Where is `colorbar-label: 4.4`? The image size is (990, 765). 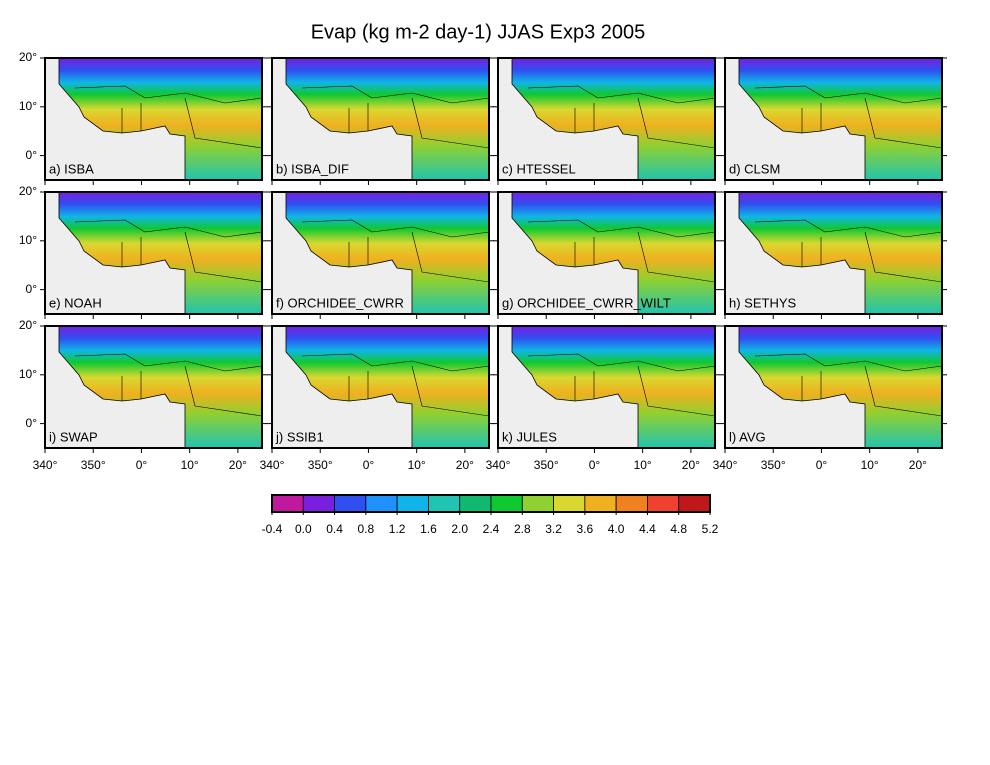 colorbar-label: 4.4 is located at coordinates (647, 529).